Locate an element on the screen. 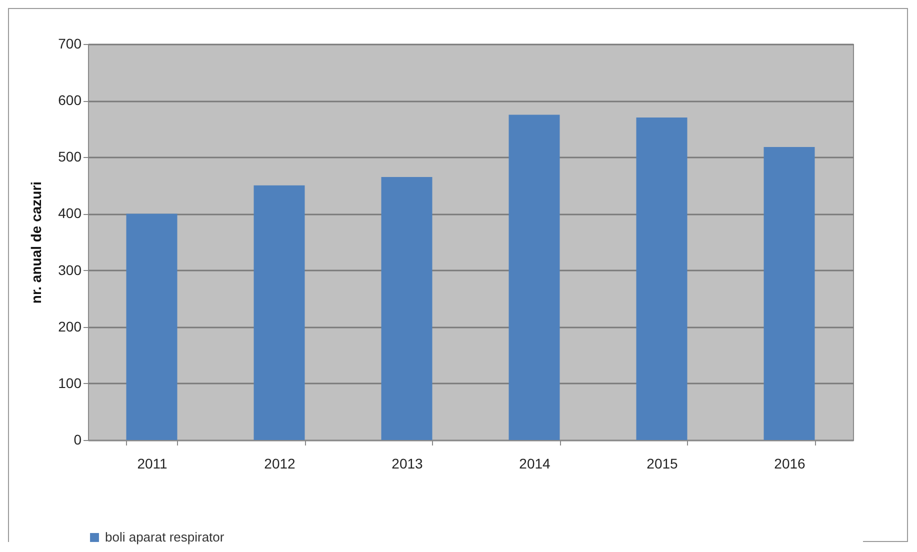  y-tick-label: 700 is located at coordinates (70, 44).